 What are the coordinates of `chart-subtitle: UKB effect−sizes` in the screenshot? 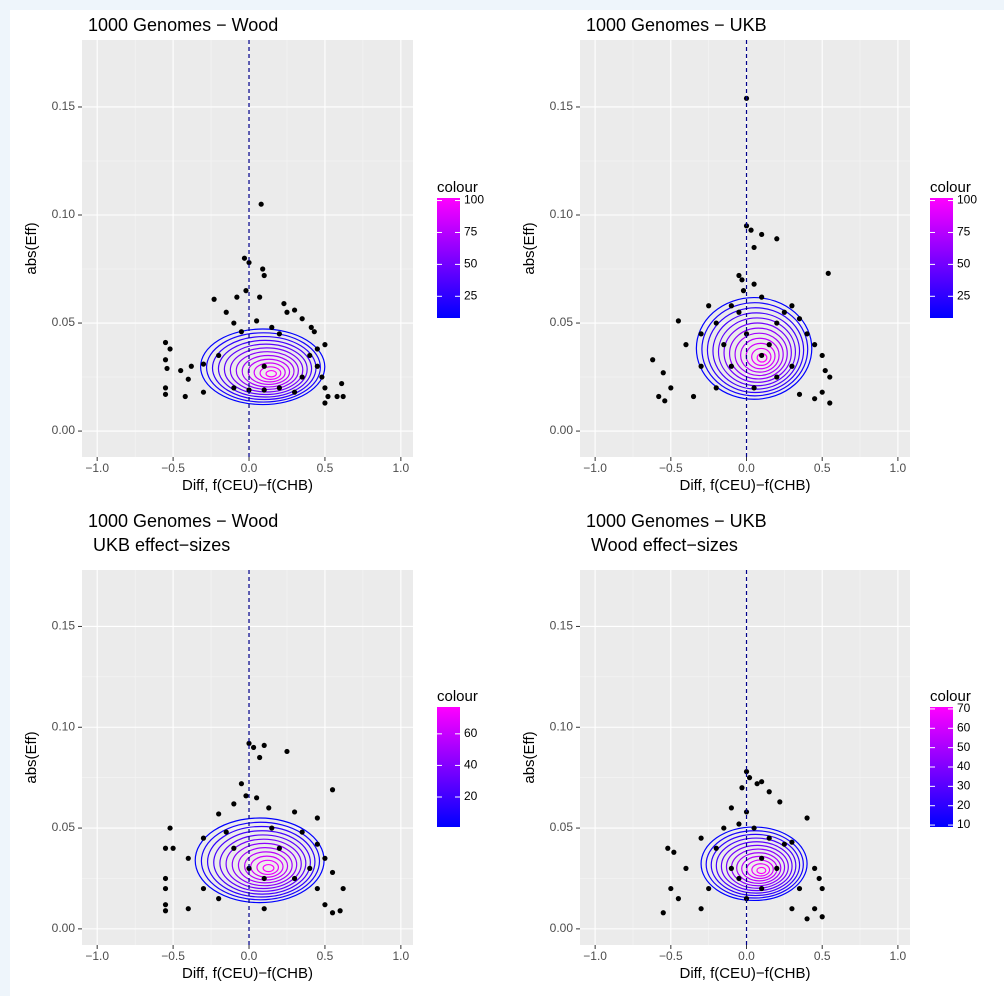 It's located at (161, 545).